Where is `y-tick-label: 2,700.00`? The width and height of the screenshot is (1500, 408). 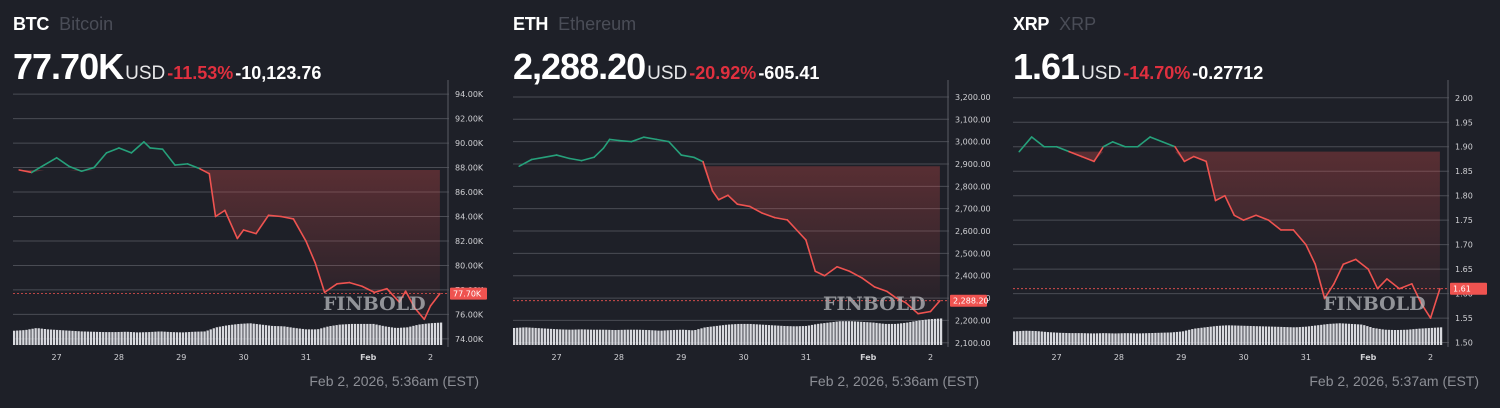
y-tick-label: 2,700.00 is located at coordinates (973, 209).